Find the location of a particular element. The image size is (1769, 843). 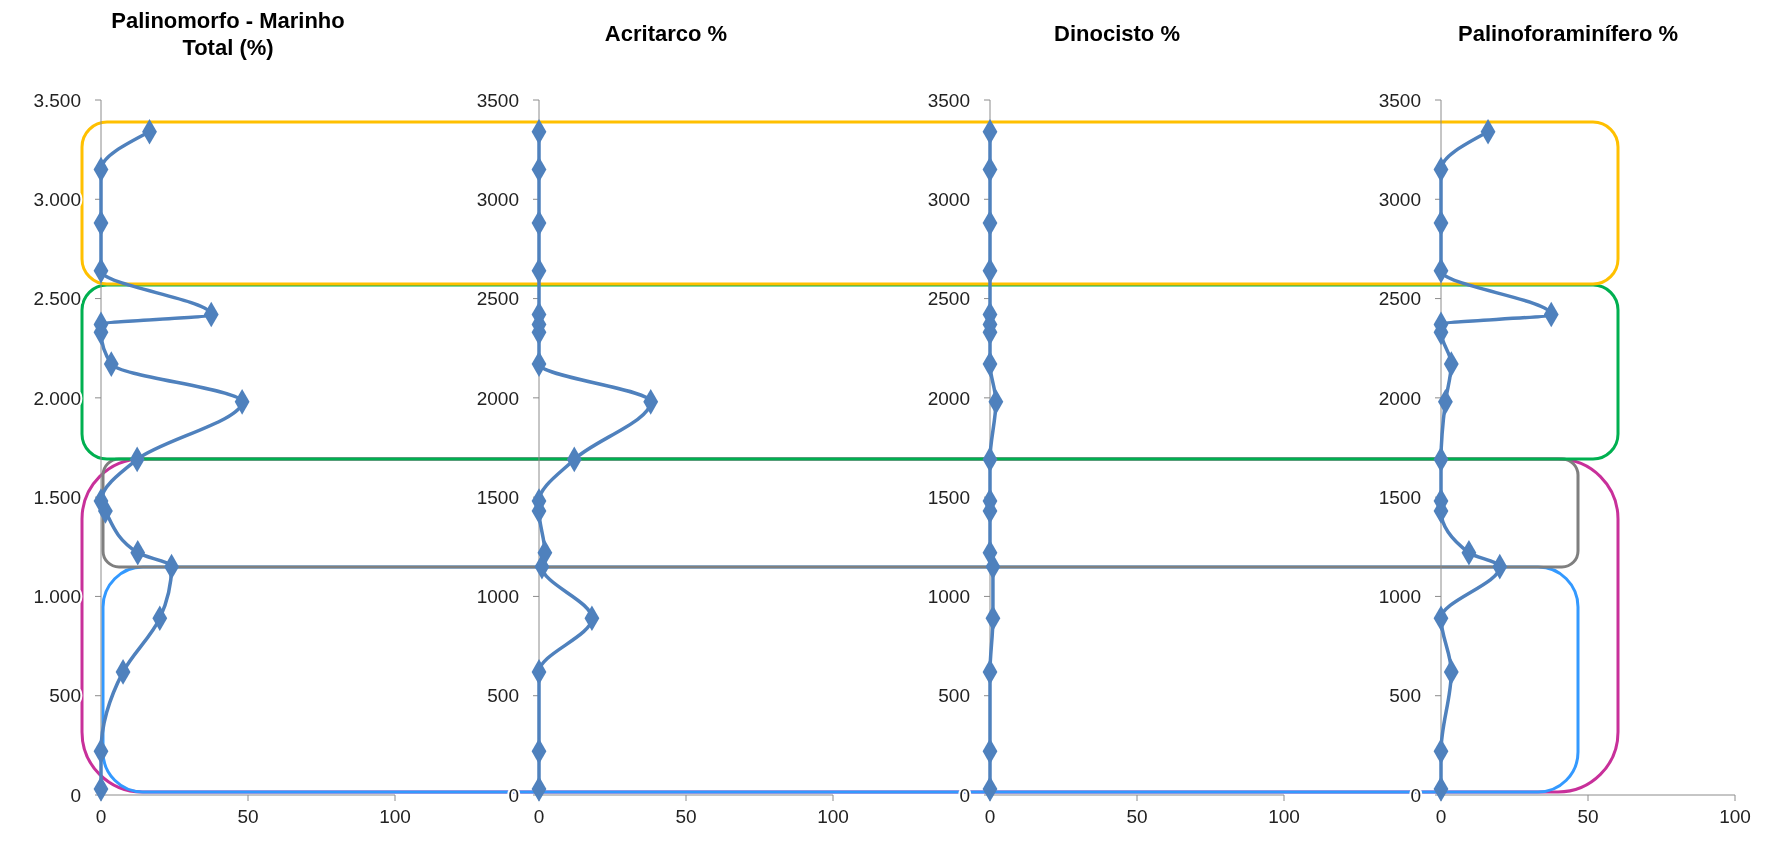

chart-title: Acritarco % is located at coordinates (666, 33).